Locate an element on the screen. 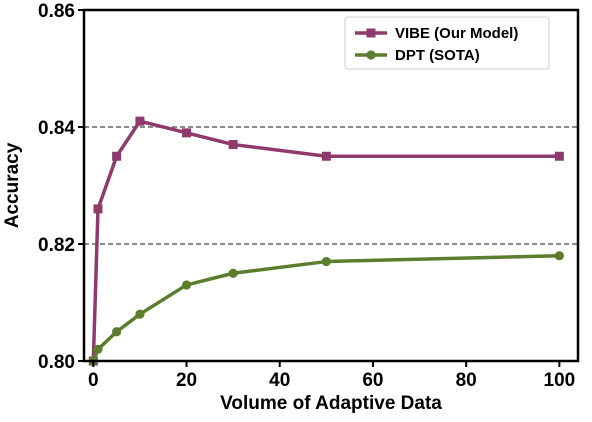 The width and height of the screenshot is (592, 422). y-tick-label-2: 0.84 is located at coordinates (56, 128).